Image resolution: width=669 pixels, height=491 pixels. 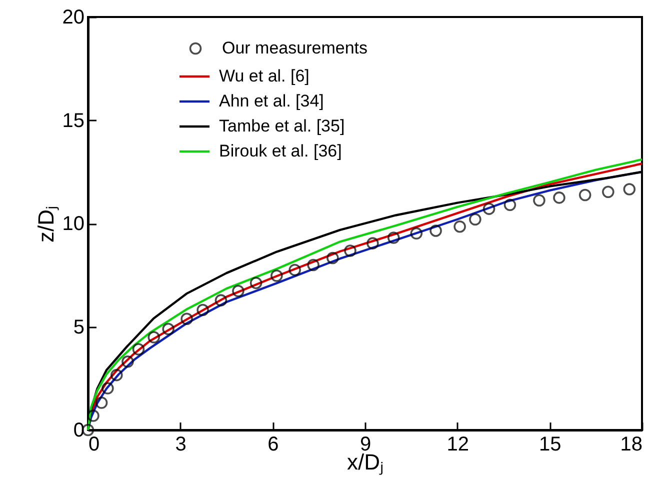 What do you see at coordinates (631, 445) in the screenshot?
I see `x-tick-label: 18` at bounding box center [631, 445].